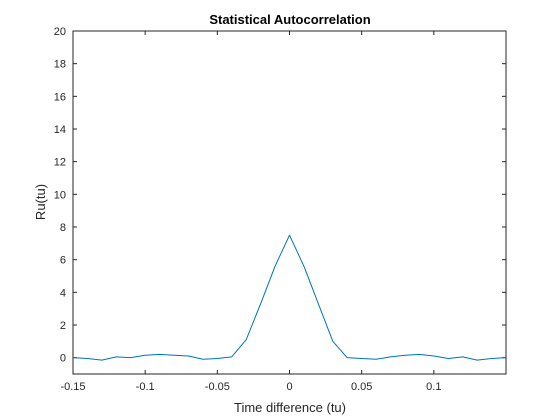 The width and height of the screenshot is (560, 420). What do you see at coordinates (63, 359) in the screenshot?
I see `y-tick-label: 0` at bounding box center [63, 359].